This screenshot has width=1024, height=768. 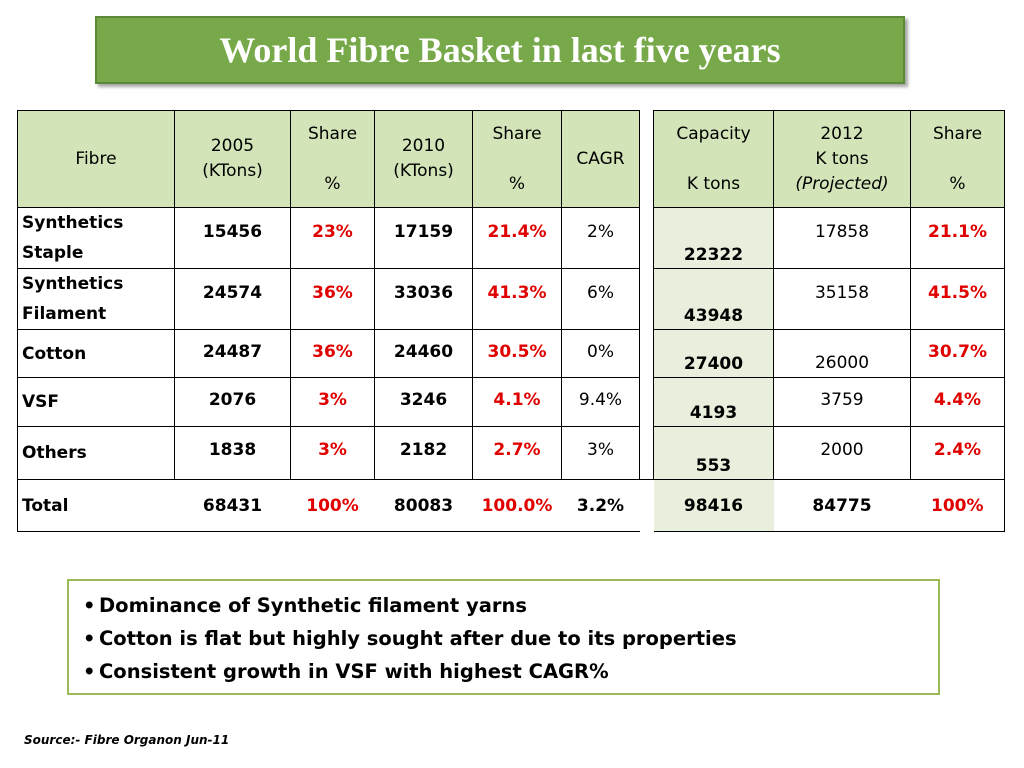 What do you see at coordinates (423, 402) in the screenshot?
I see `value-2010: 3246` at bounding box center [423, 402].